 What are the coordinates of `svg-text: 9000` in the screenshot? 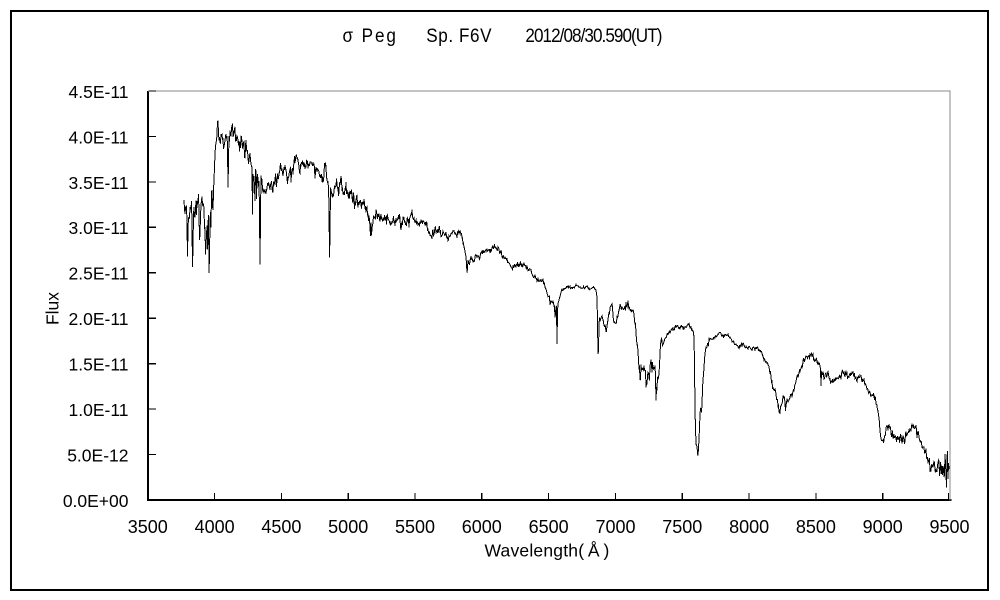 It's located at (883, 527).